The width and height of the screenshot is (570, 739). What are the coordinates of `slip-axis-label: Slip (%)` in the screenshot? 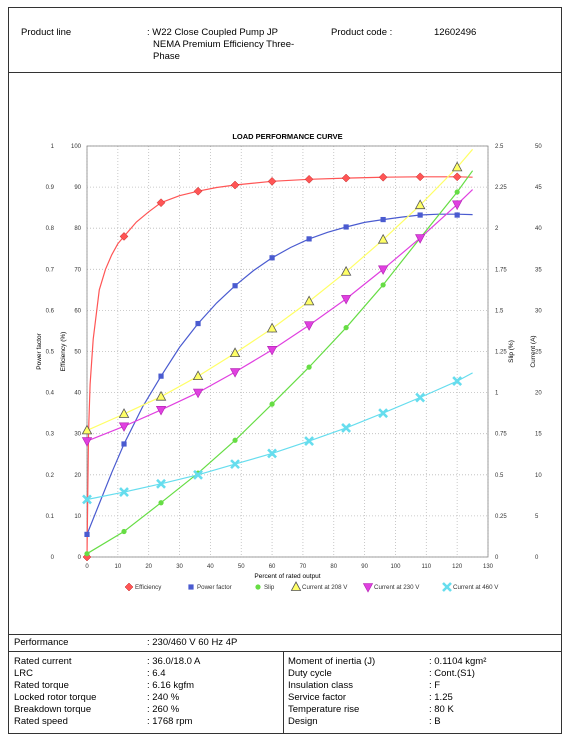 It's located at (511, 351).